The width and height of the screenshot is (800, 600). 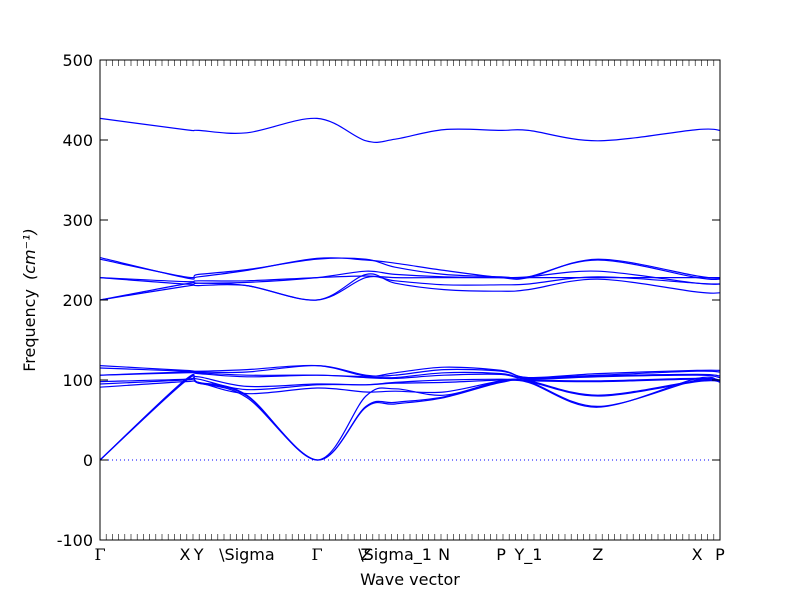 I want to click on x-axis-label: Wave vector, so click(x=410, y=579).